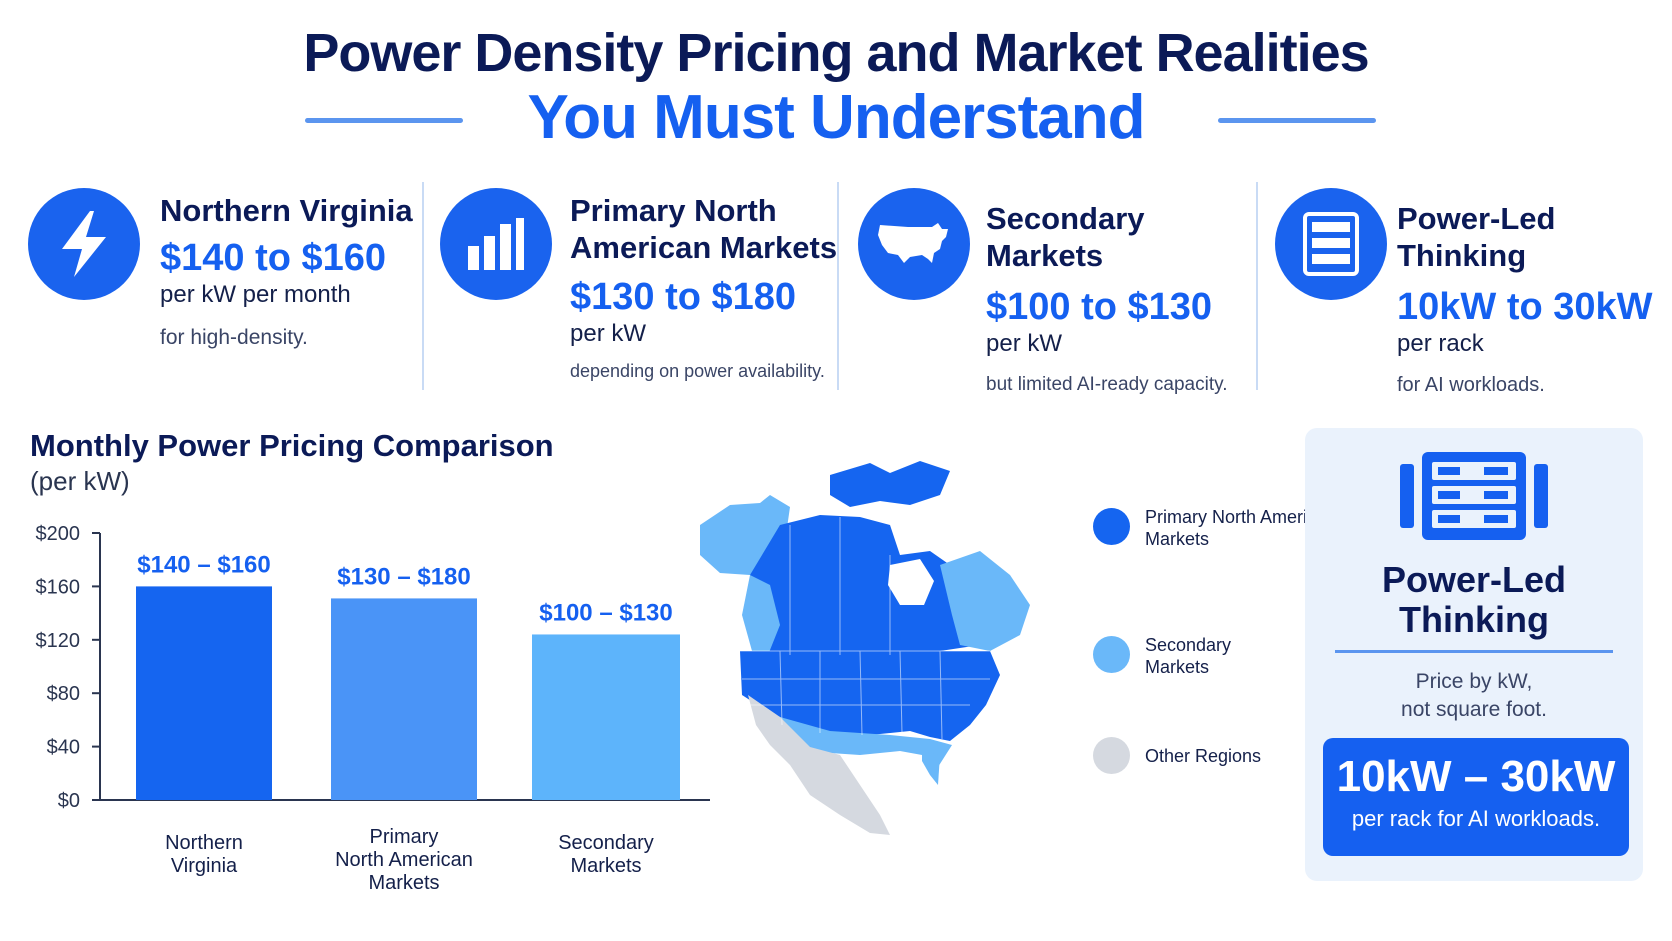 The image size is (1672, 941). What do you see at coordinates (683, 297) in the screenshot?
I see `card-value: $130 to $180` at bounding box center [683, 297].